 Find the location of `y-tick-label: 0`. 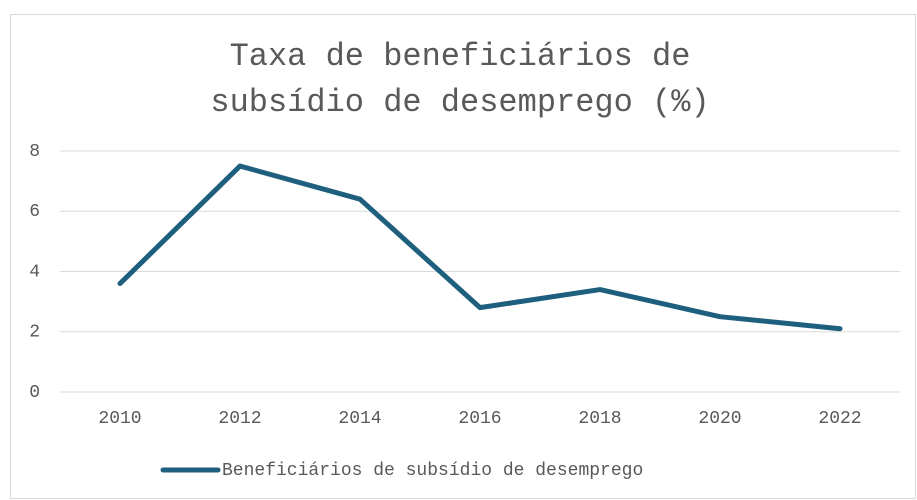

y-tick-label: 0 is located at coordinates (34, 393).